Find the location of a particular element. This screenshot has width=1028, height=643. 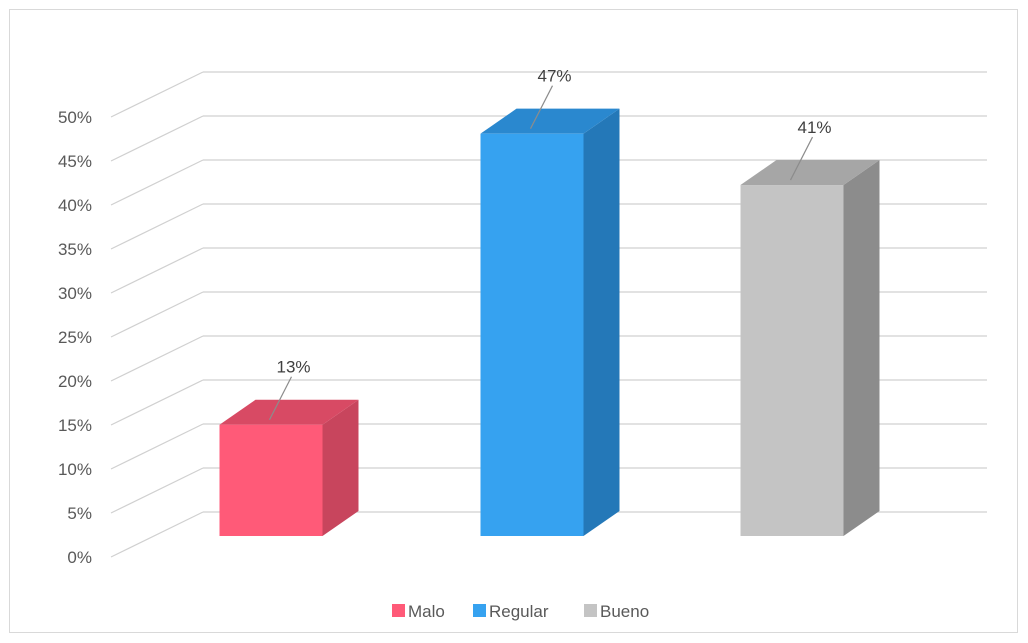

legend-label: Malo is located at coordinates (426, 611).